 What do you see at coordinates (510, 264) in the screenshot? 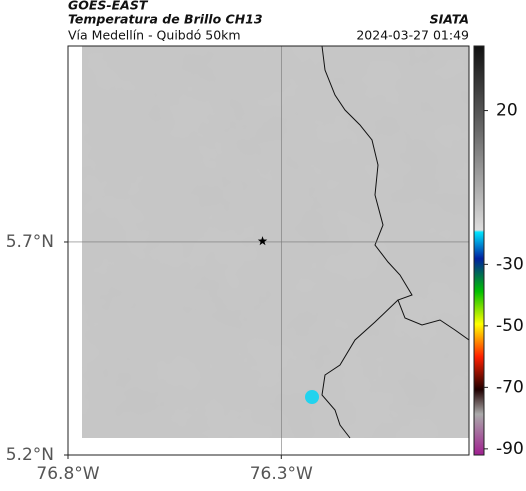
I see `colorbar-tick-label: -30` at bounding box center [510, 264].